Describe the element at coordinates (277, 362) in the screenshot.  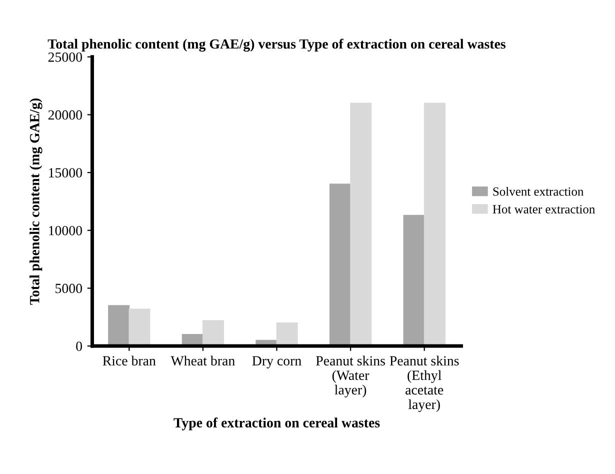
I see `x-tick-label: Dry corn` at that location.